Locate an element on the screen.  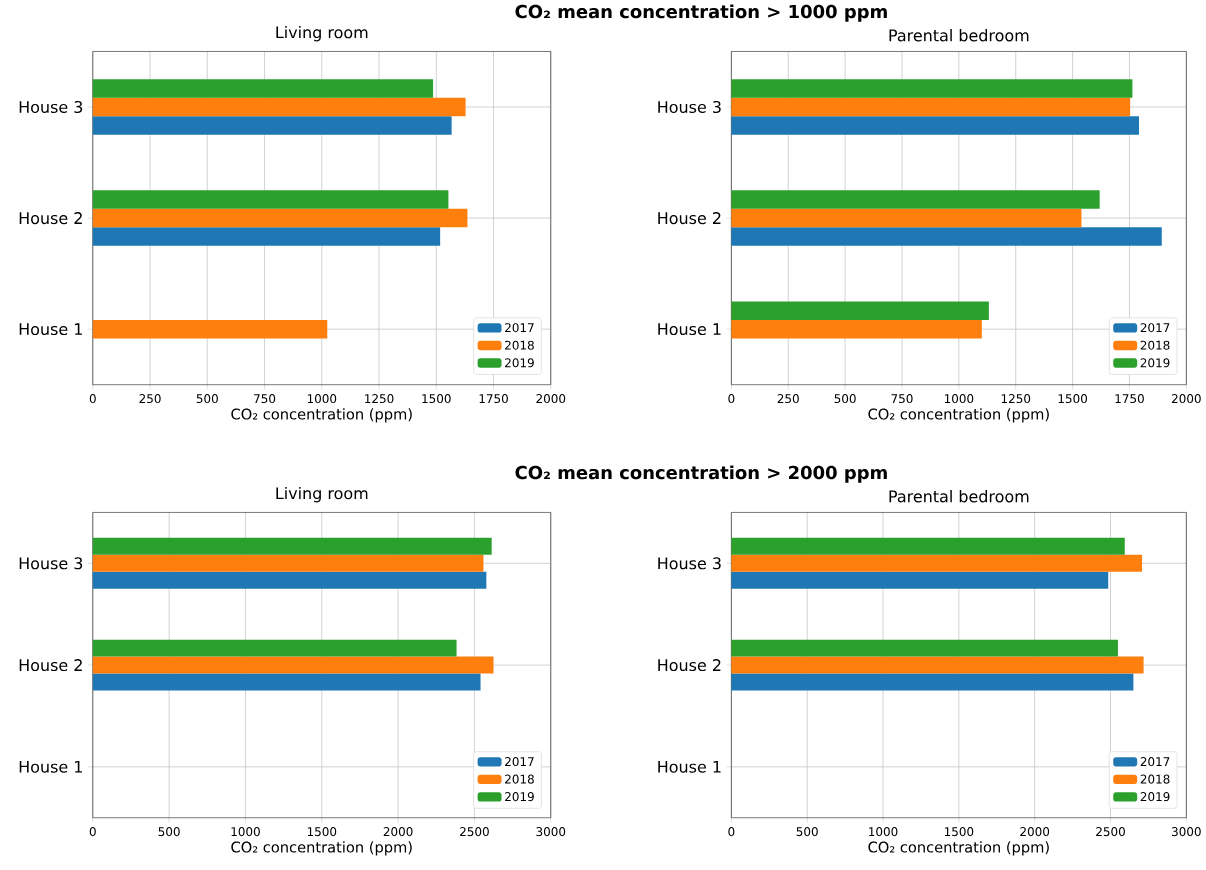
text: CO₂ mean concentration > 1000 ppm is located at coordinates (701, 13).